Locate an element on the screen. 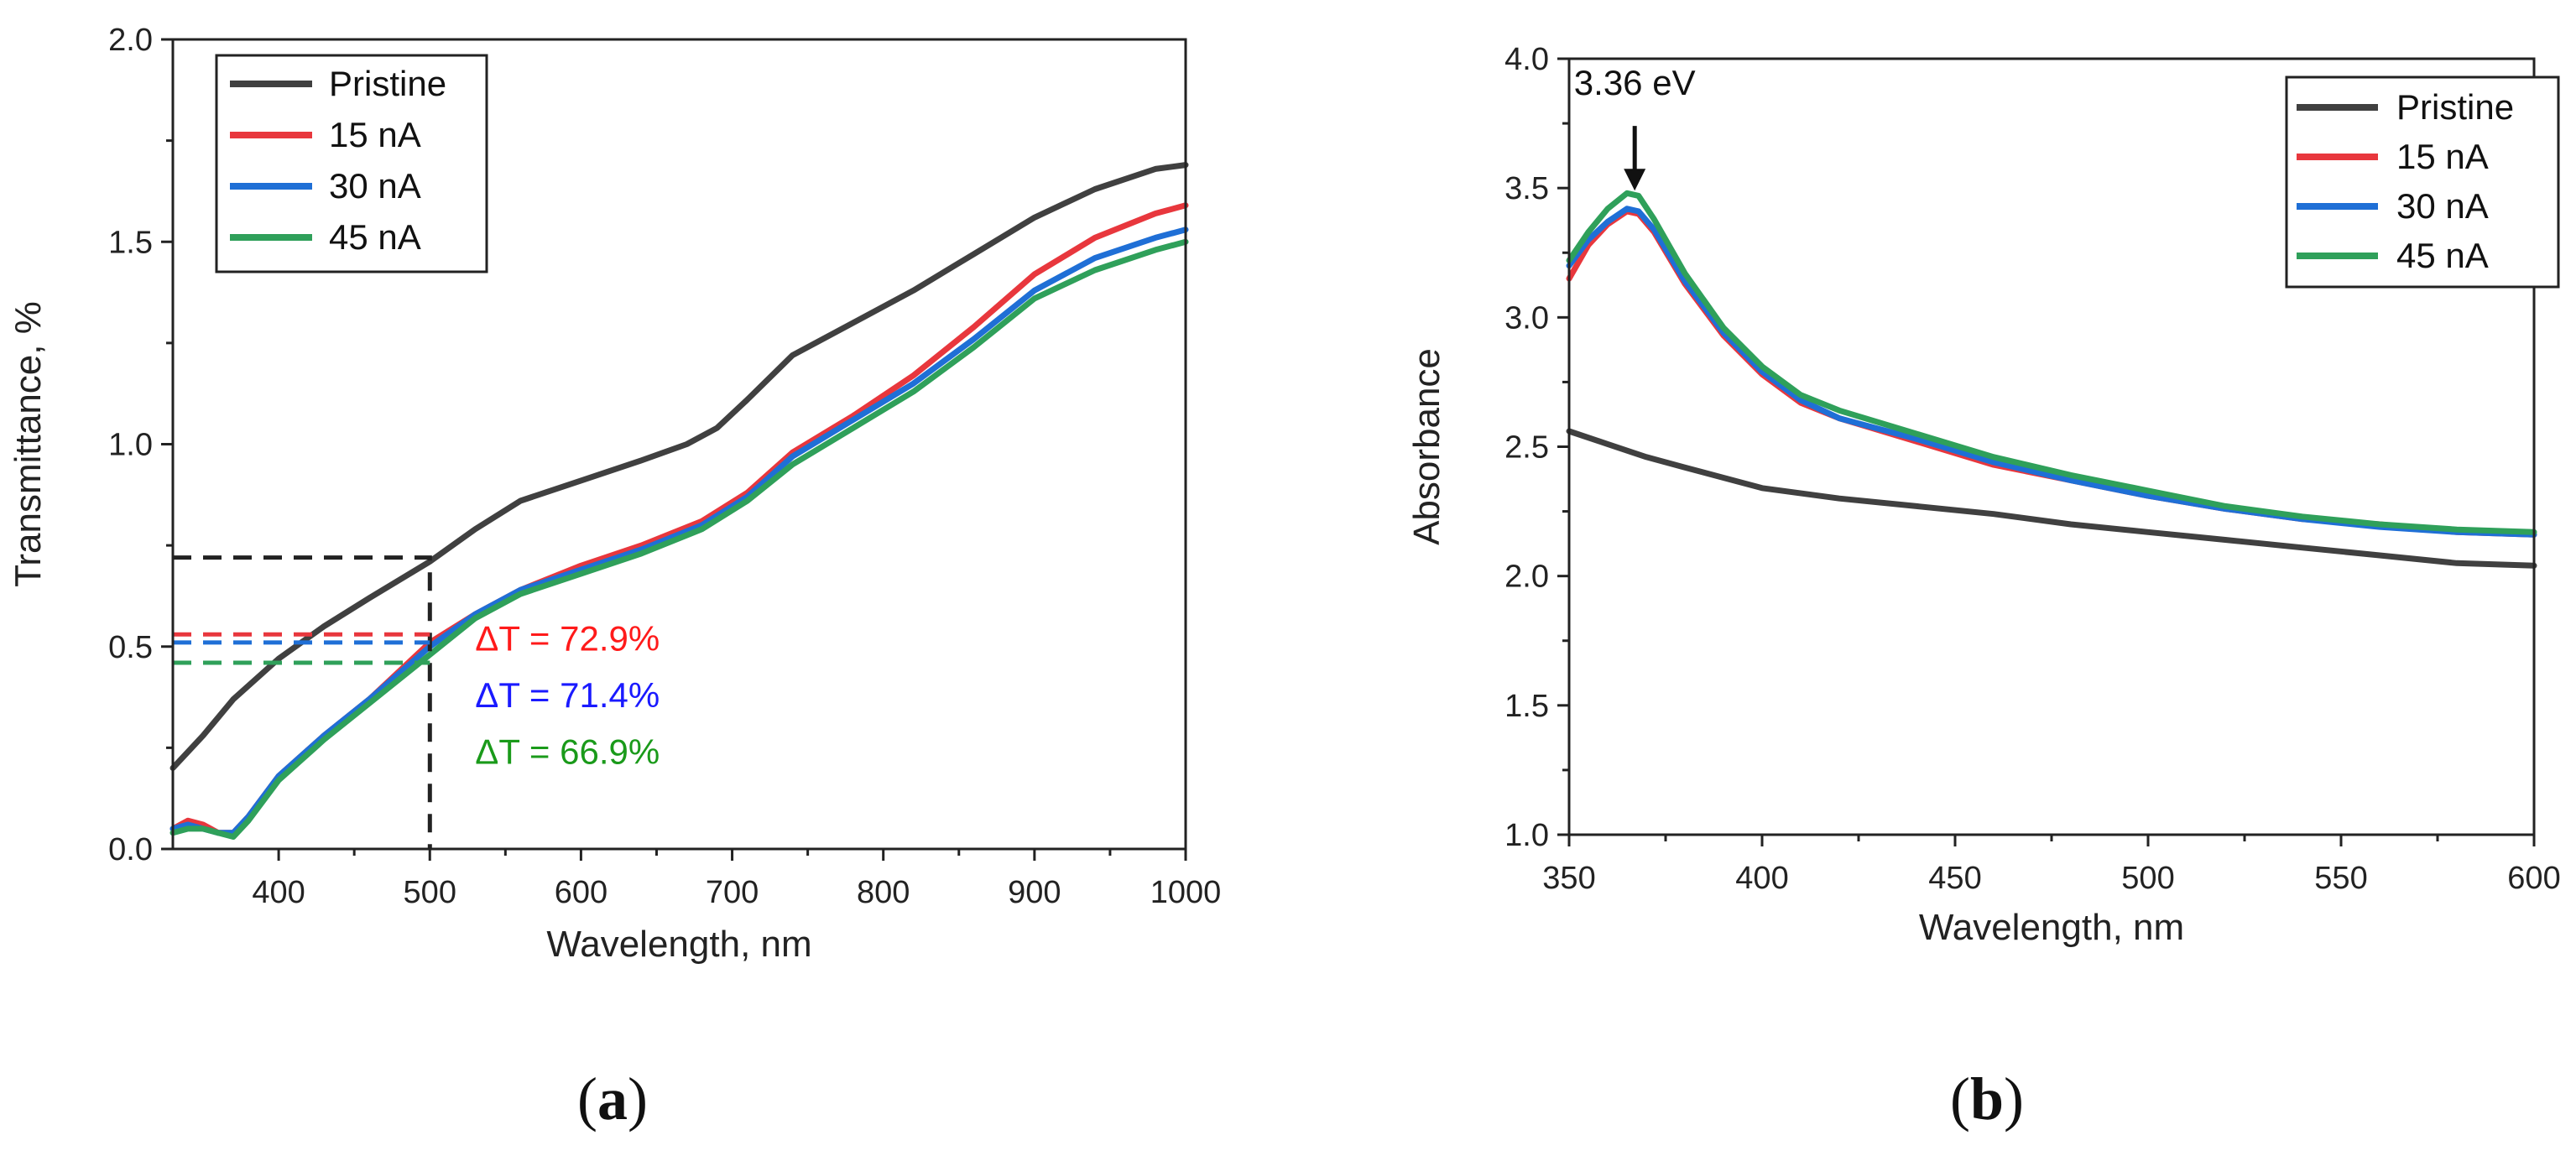 Image resolution: width=2576 pixels, height=1156 pixels. b-xtick-label-500: 500 is located at coordinates (2147, 878).